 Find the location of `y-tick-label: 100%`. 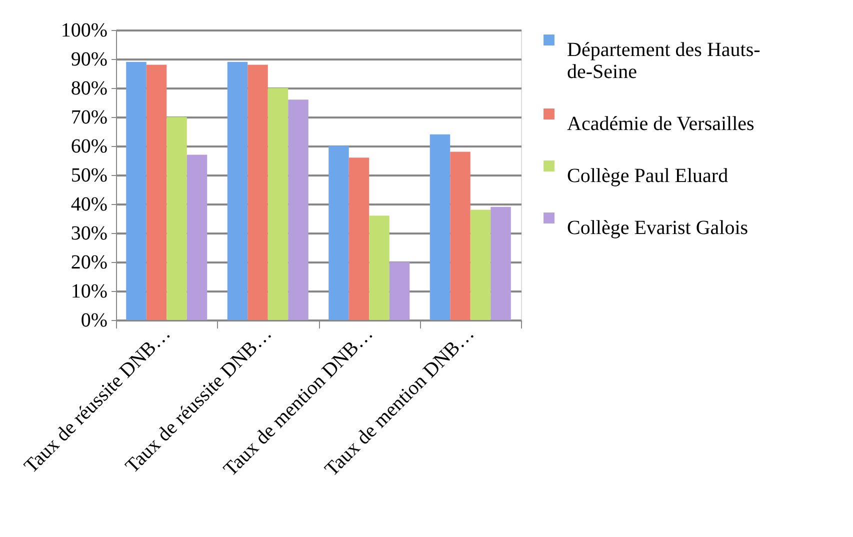

y-tick-label: 100% is located at coordinates (84, 31).